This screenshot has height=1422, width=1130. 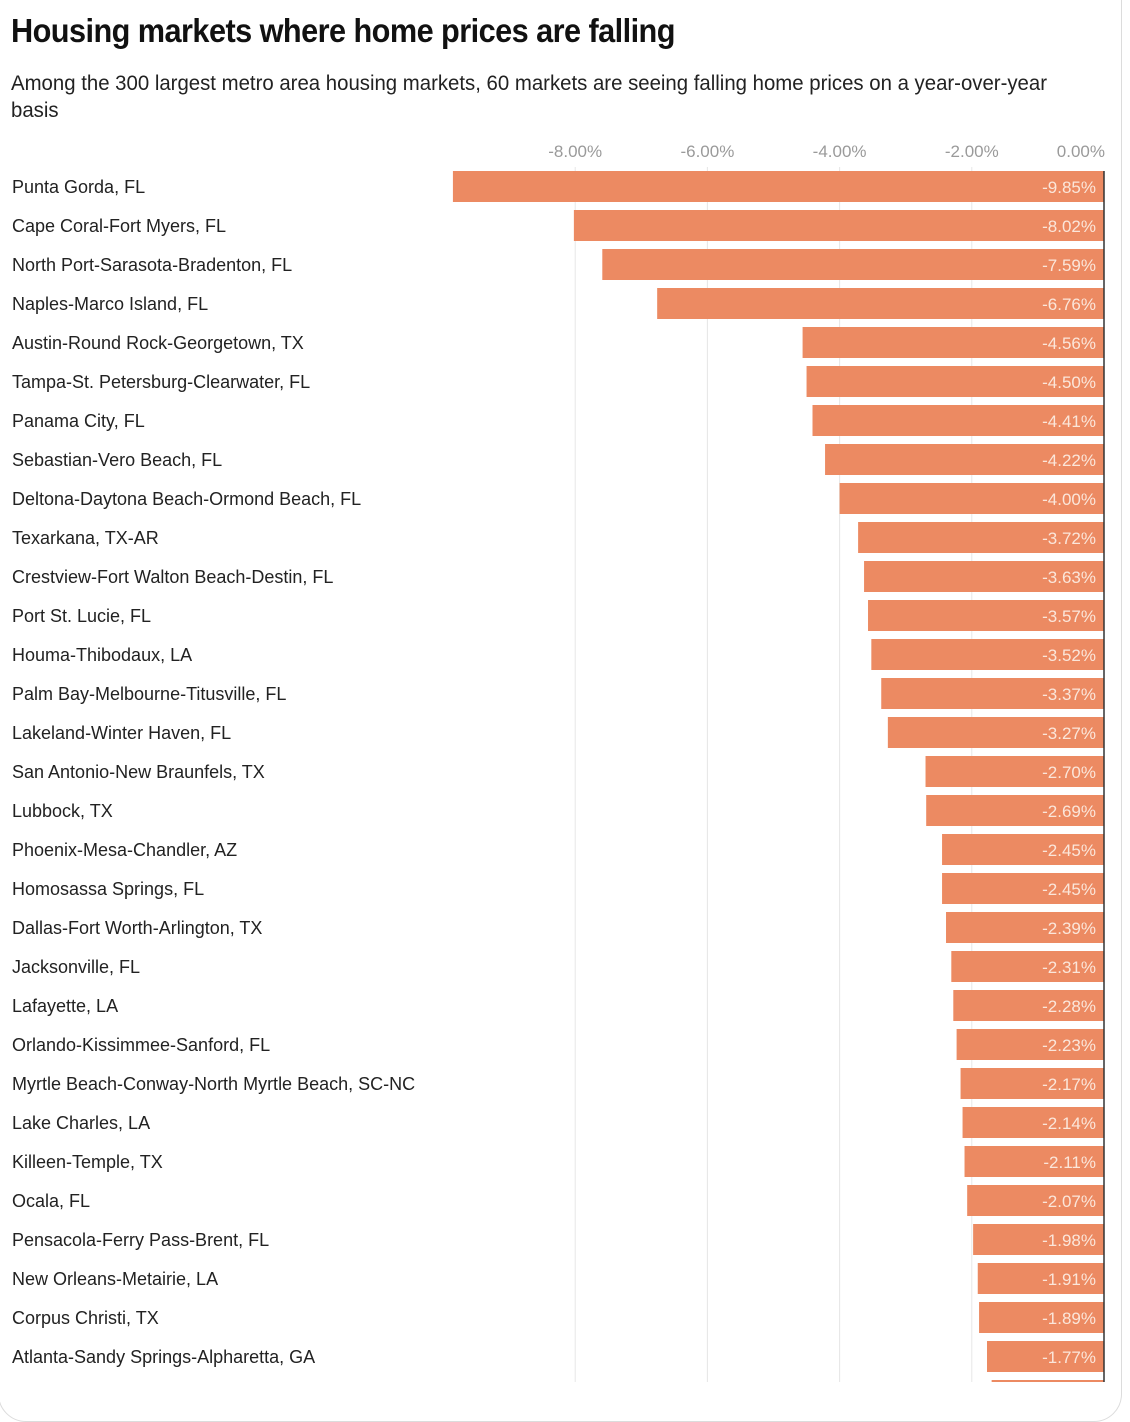 I want to click on category-label: Palm Bay-Melbourne-Titusville, FL, so click(x=149, y=694).